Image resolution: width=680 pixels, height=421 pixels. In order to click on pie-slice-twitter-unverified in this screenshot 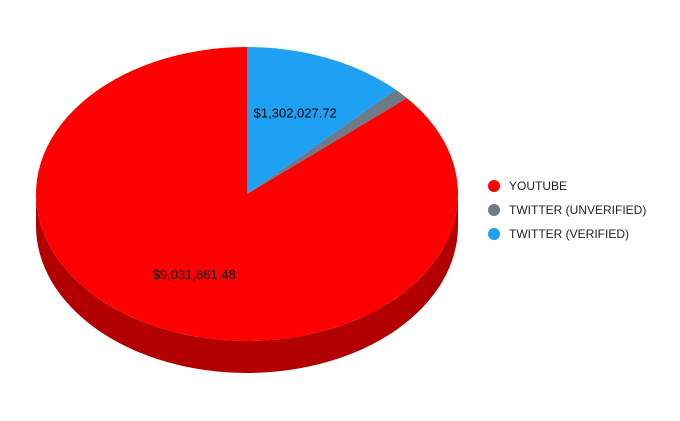, I will do `click(327, 141)`.